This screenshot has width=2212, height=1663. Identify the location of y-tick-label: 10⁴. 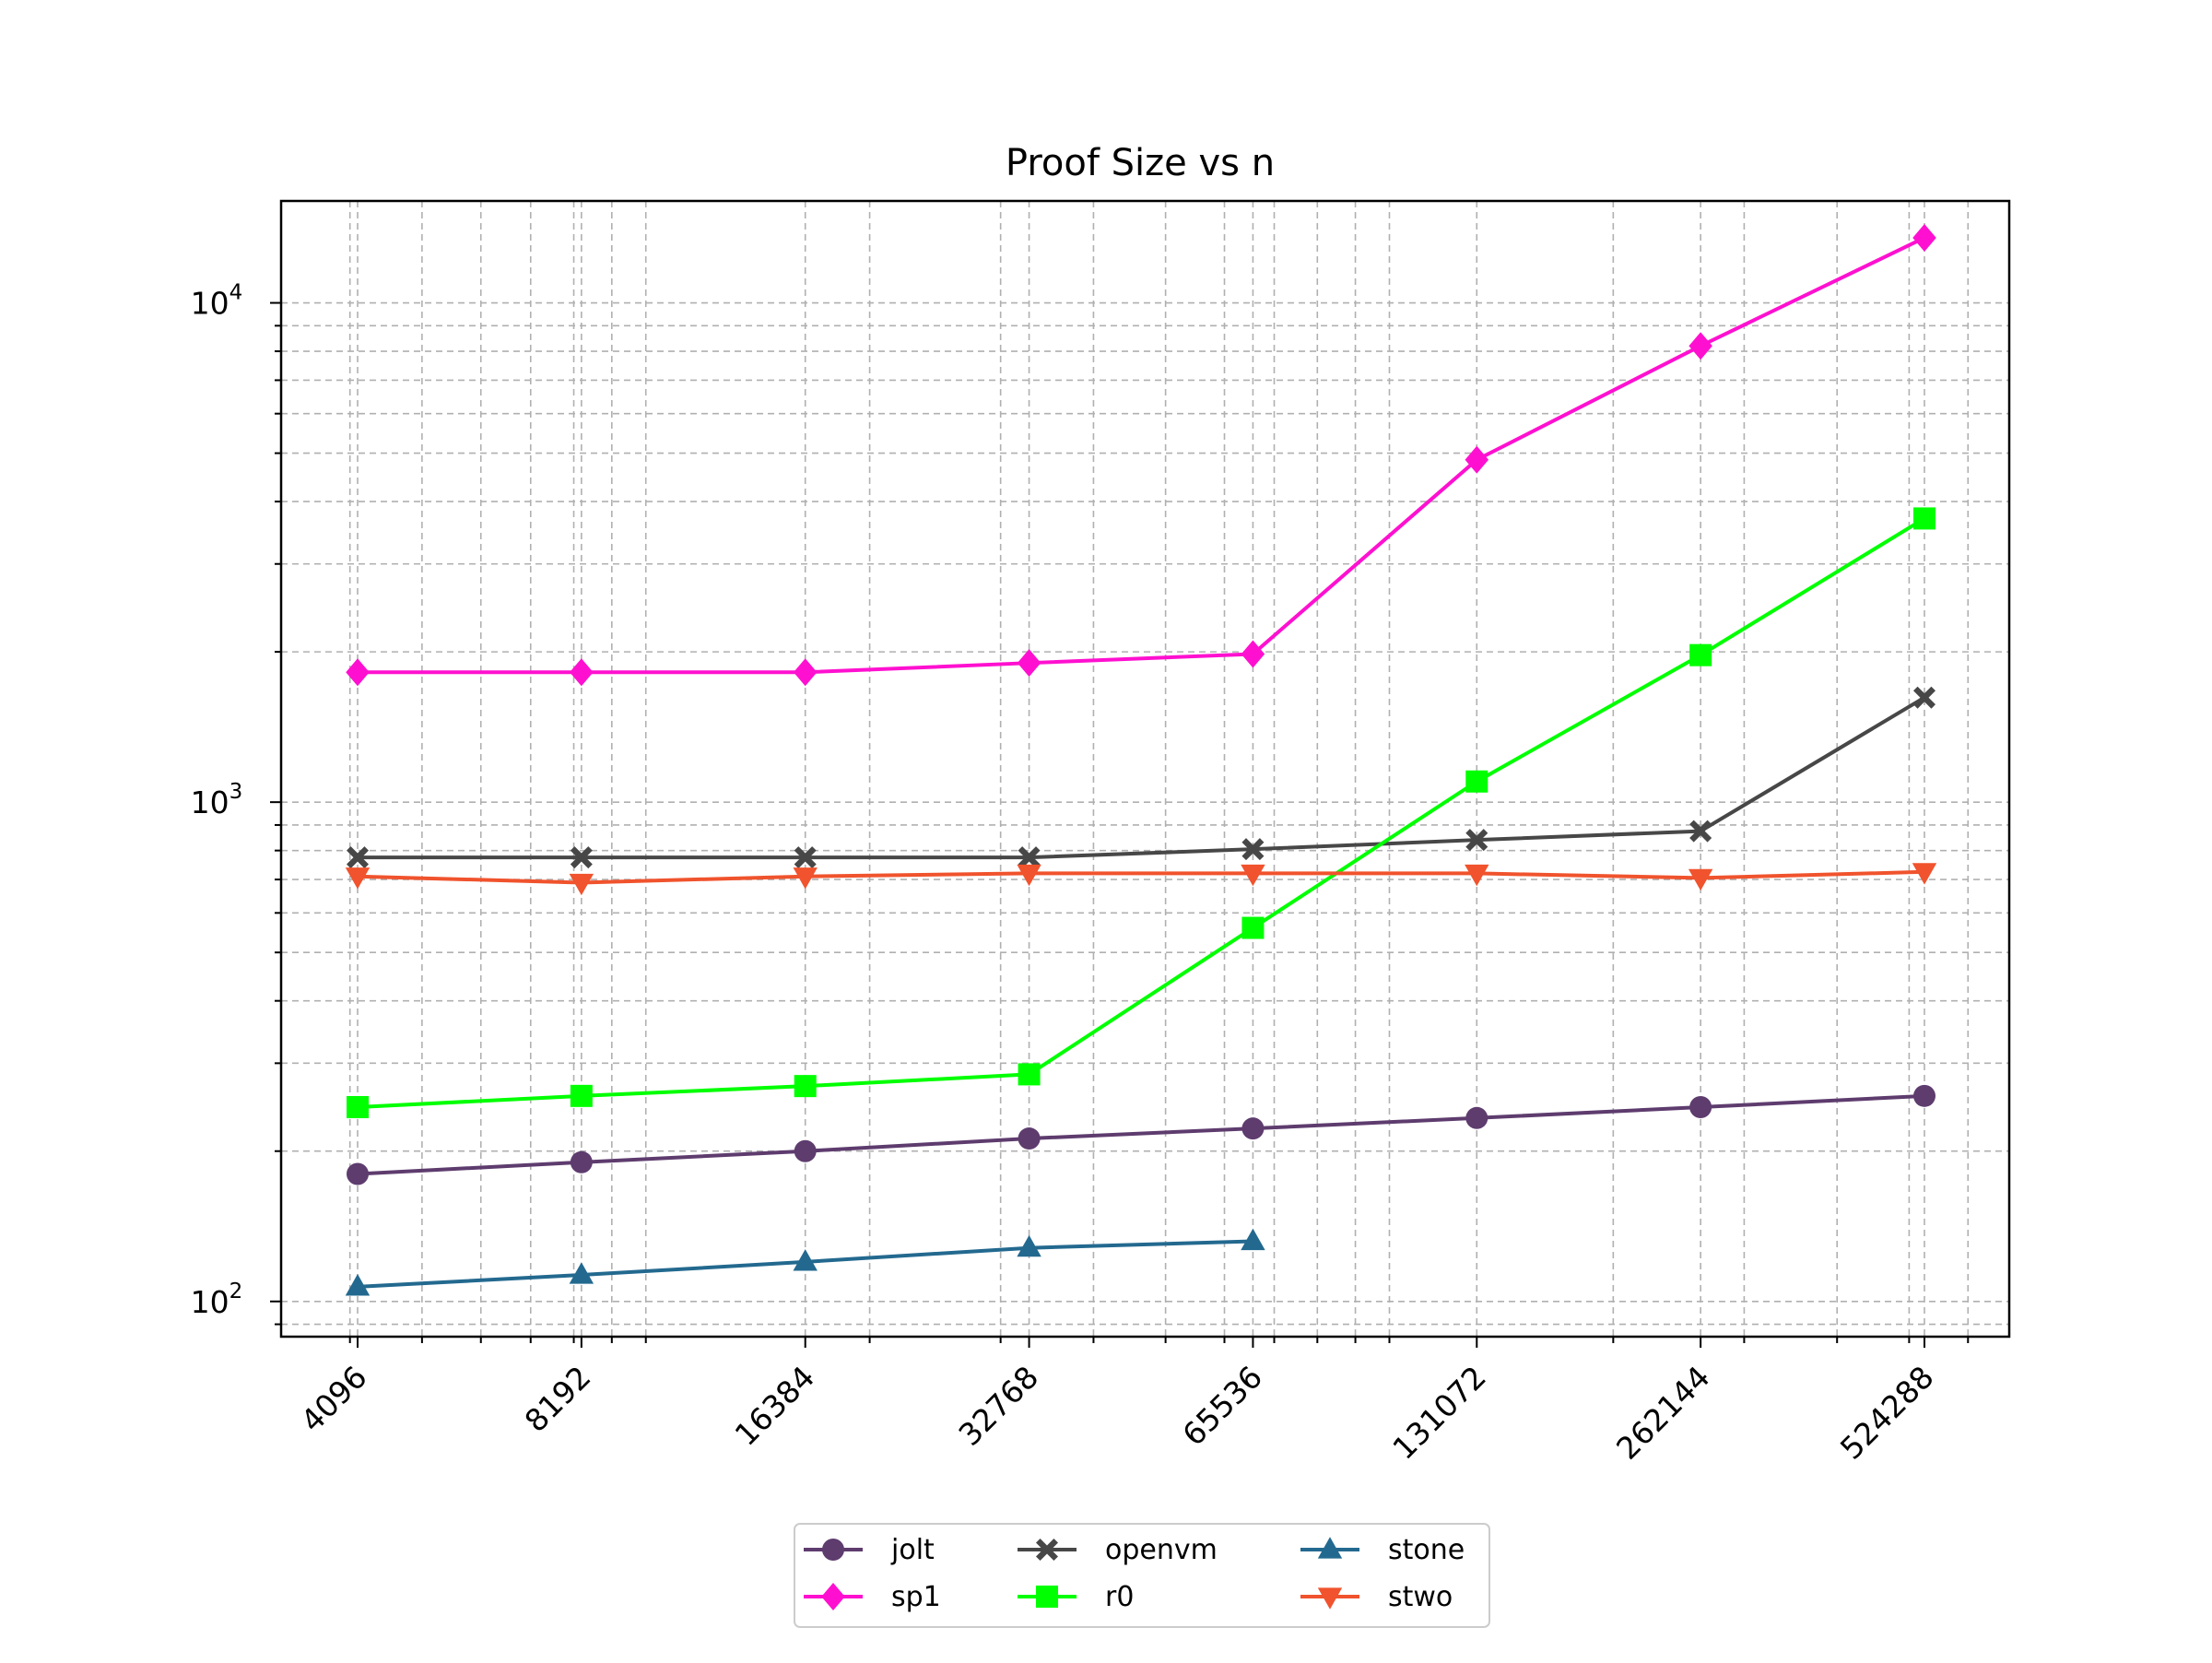
(217, 301).